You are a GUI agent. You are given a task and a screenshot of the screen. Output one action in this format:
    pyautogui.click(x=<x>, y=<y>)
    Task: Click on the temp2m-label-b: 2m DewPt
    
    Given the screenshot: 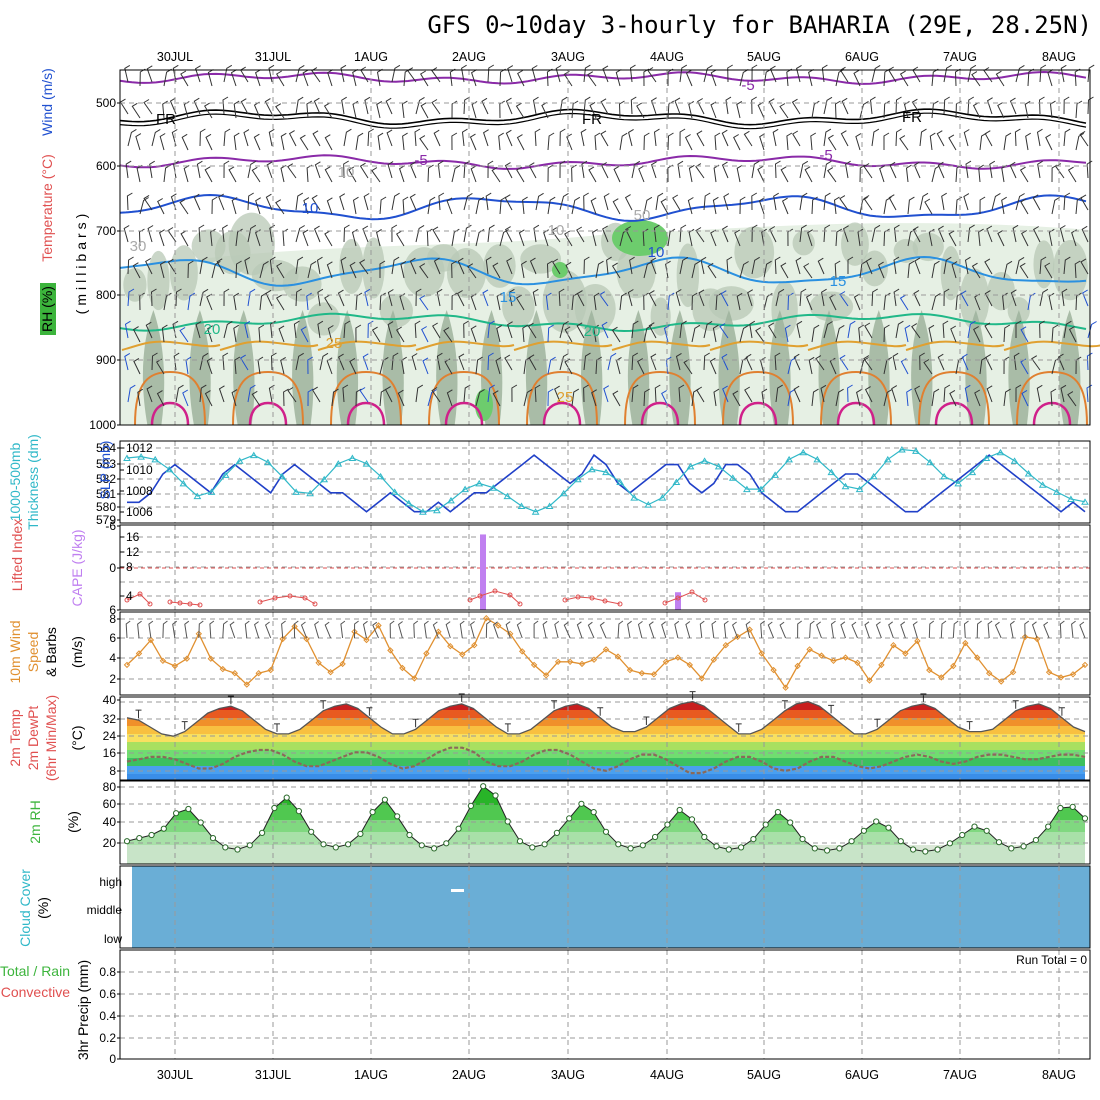 What is the action you would take?
    pyautogui.click(x=33, y=738)
    